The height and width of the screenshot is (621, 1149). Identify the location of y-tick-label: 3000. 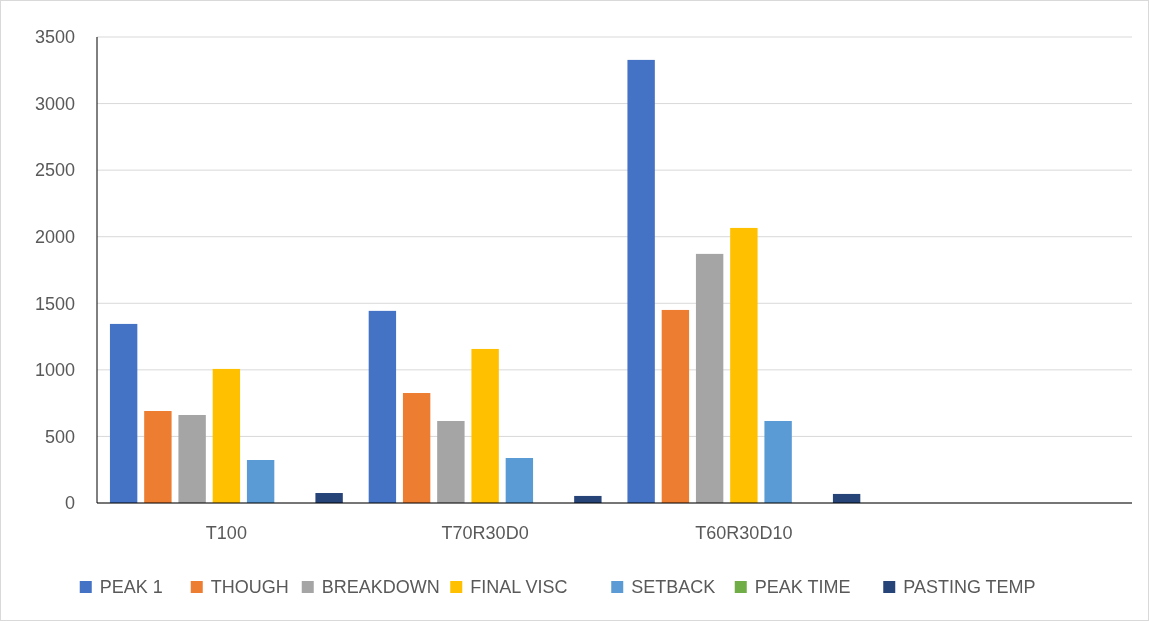
(54, 103).